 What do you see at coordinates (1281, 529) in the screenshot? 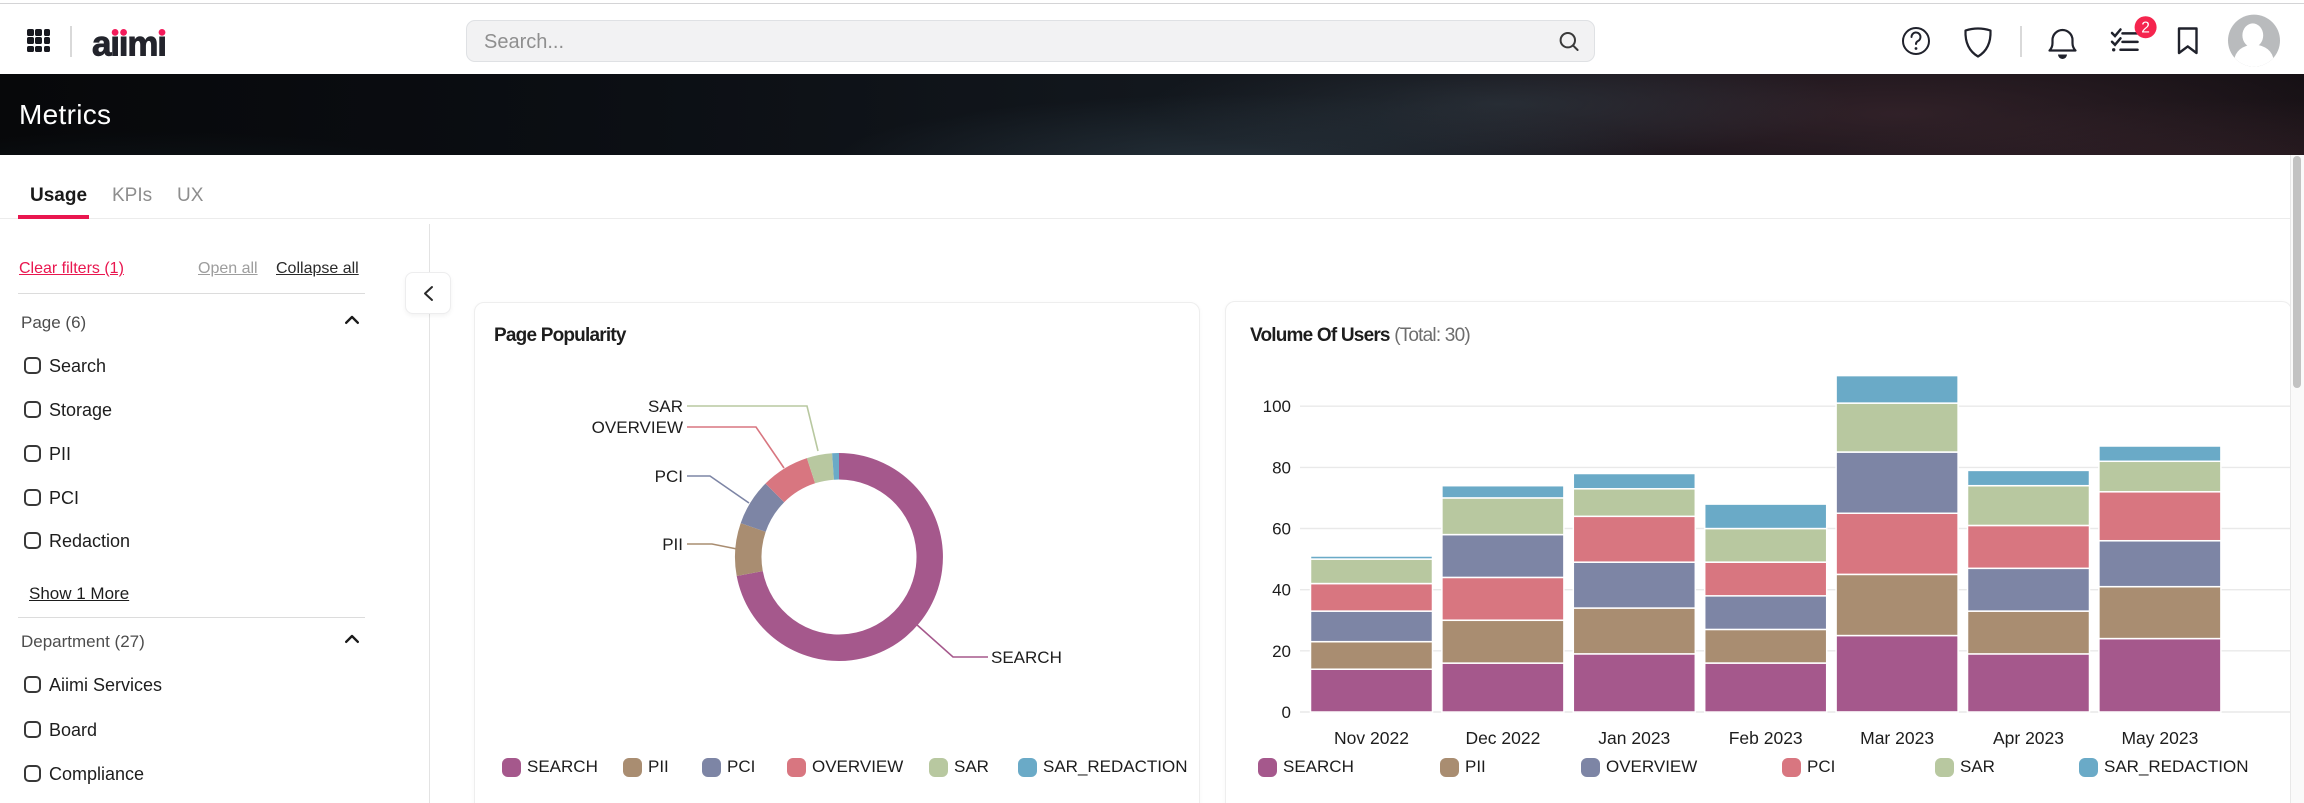
I see `svg-text: 60` at bounding box center [1281, 529].